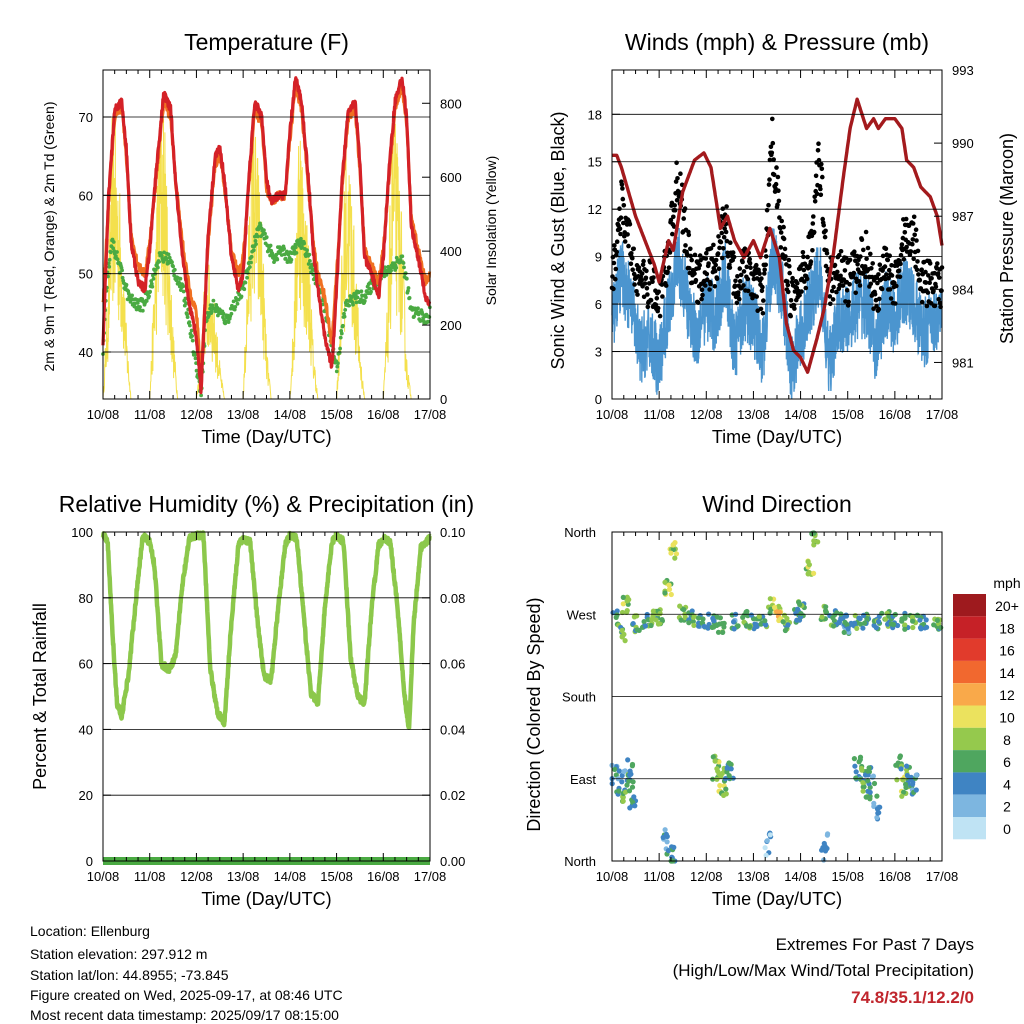 This screenshot has height=1024, width=1024. I want to click on colorbar-title: mph, so click(1006, 583).